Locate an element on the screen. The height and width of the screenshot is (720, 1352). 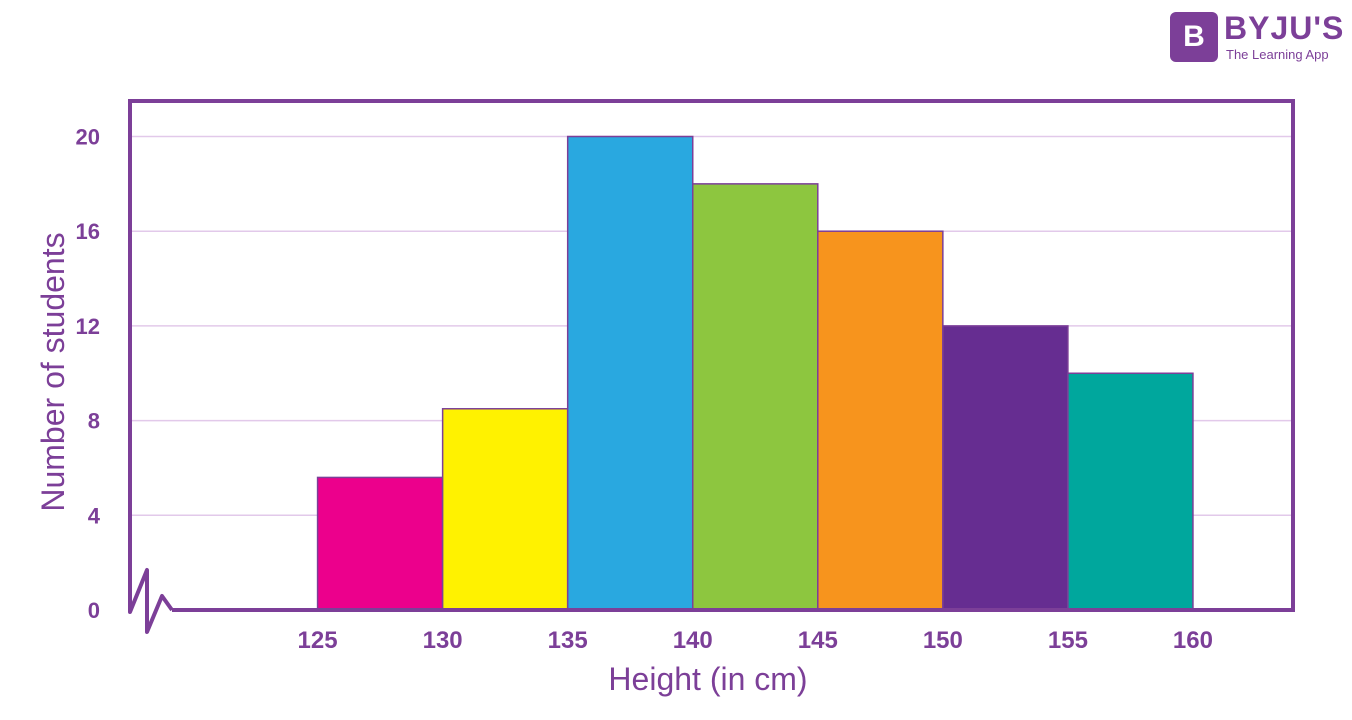
y-tick-label-12: 12 is located at coordinates (88, 326).